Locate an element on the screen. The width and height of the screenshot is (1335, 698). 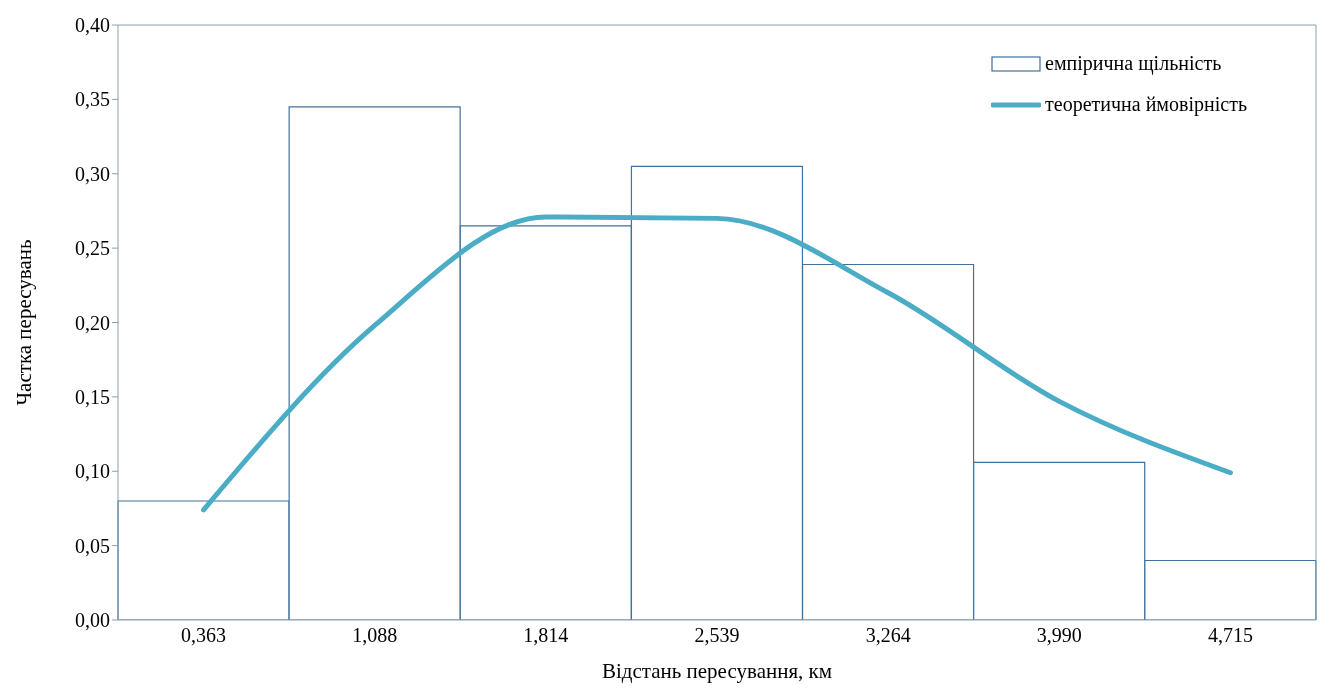
y-tick-label: 0,30 is located at coordinates (92, 173).